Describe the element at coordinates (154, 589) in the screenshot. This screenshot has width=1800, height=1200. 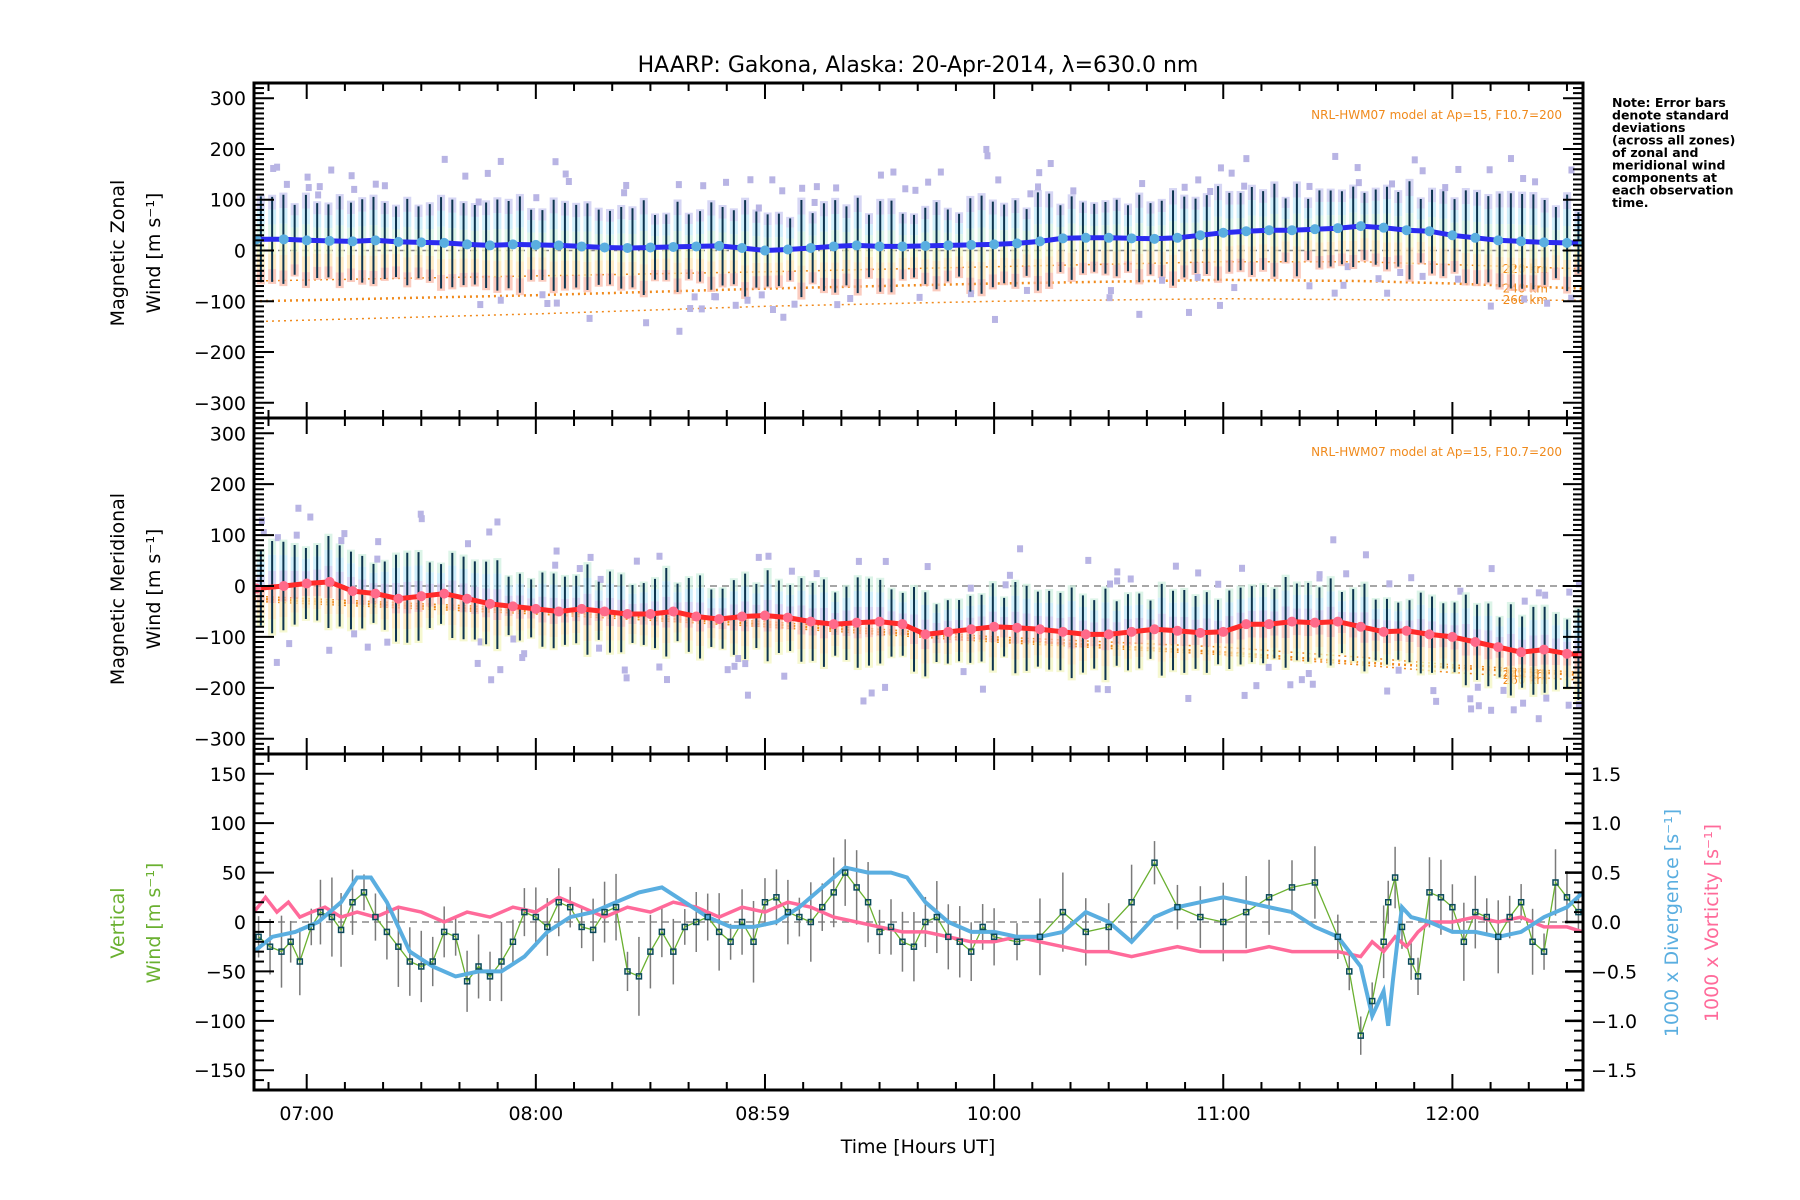
I see `meridional-ylabel-line2: Wind [m s⁻¹]` at that location.